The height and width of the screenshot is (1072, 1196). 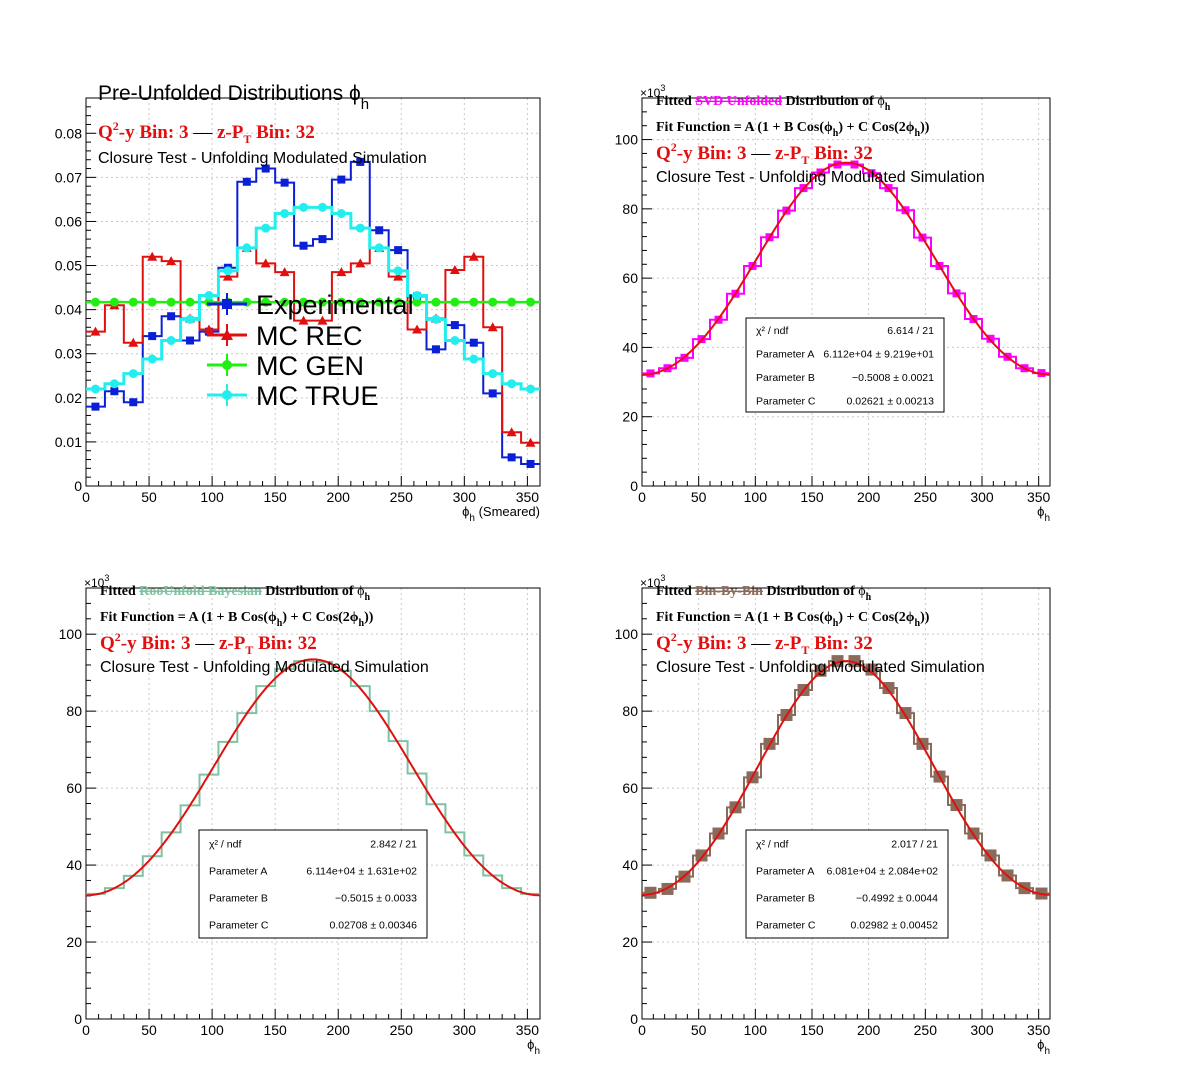 What do you see at coordinates (883, 872) in the screenshot?
I see `stats-value: 6.081e+04 ± 2.084e+02` at bounding box center [883, 872].